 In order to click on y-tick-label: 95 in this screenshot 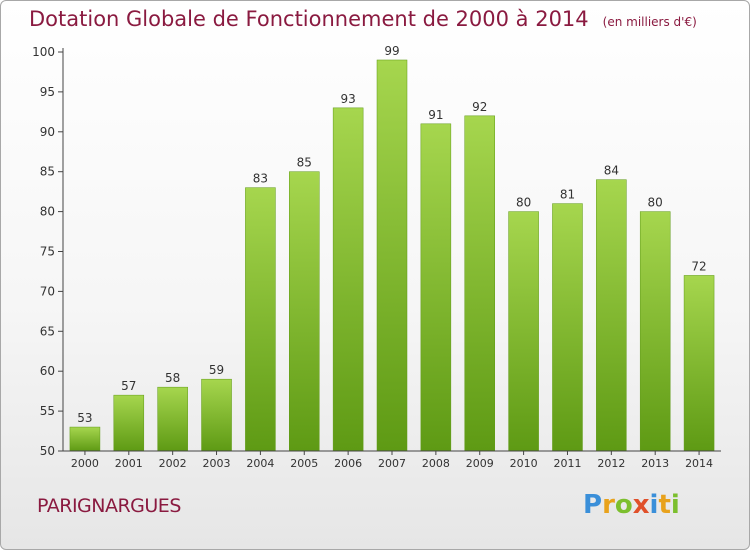, I will do `click(47, 92)`.